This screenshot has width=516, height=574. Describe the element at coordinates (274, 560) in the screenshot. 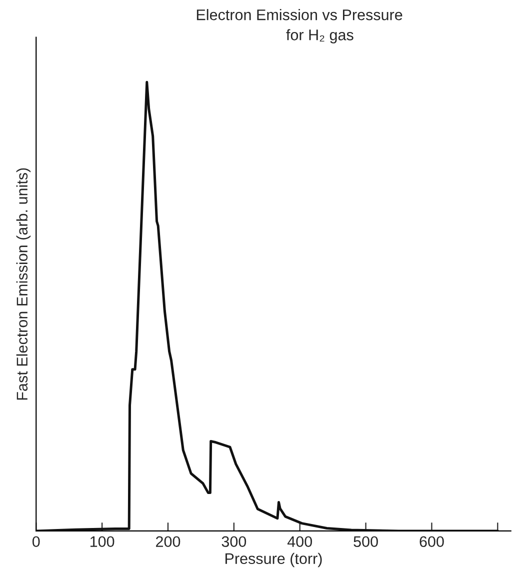

I see `x-axis-title: Pressure (torr)` at that location.